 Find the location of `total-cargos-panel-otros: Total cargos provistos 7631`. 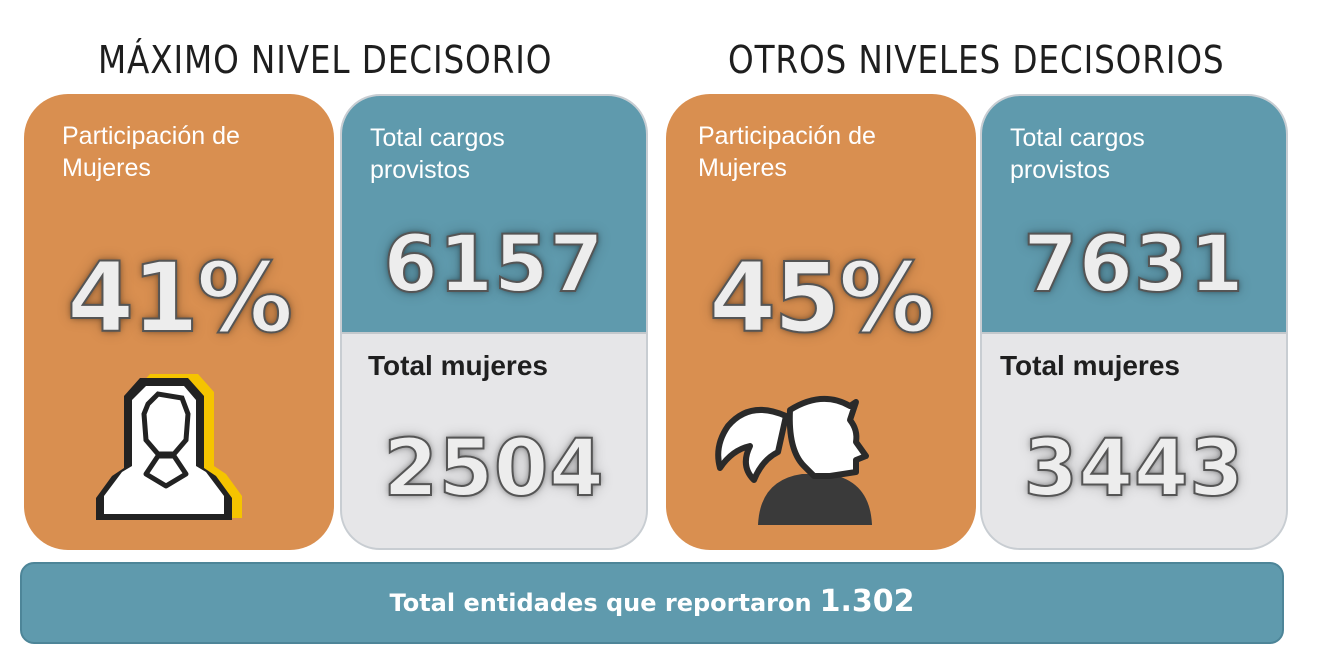

total-cargos-panel-otros: Total cargos provistos 7631 is located at coordinates (1134, 215).